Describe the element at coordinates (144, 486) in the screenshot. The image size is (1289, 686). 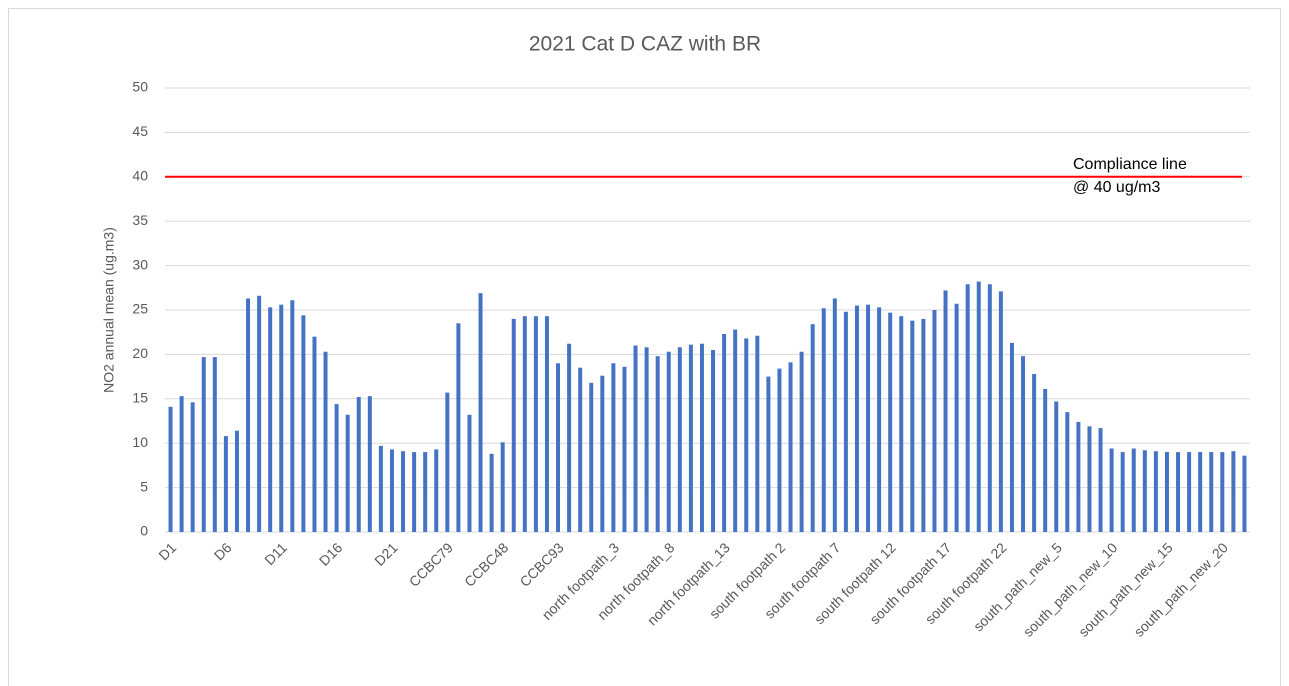
I see `y-tick-label: 5` at that location.